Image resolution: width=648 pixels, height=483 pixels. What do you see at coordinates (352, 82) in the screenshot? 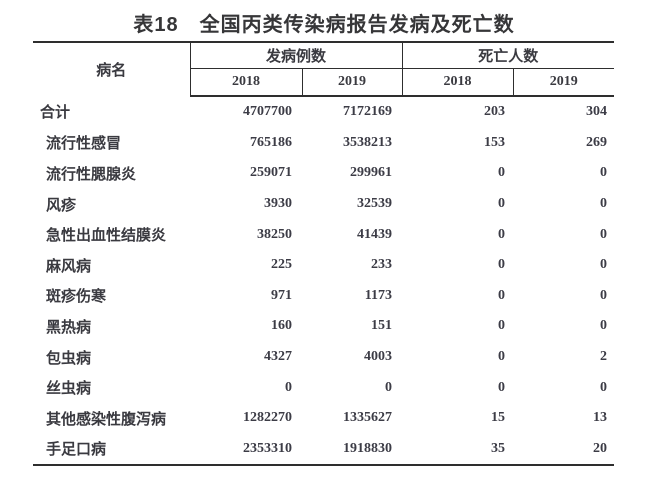
I see `header-year-cases-2019: 2019` at bounding box center [352, 82].